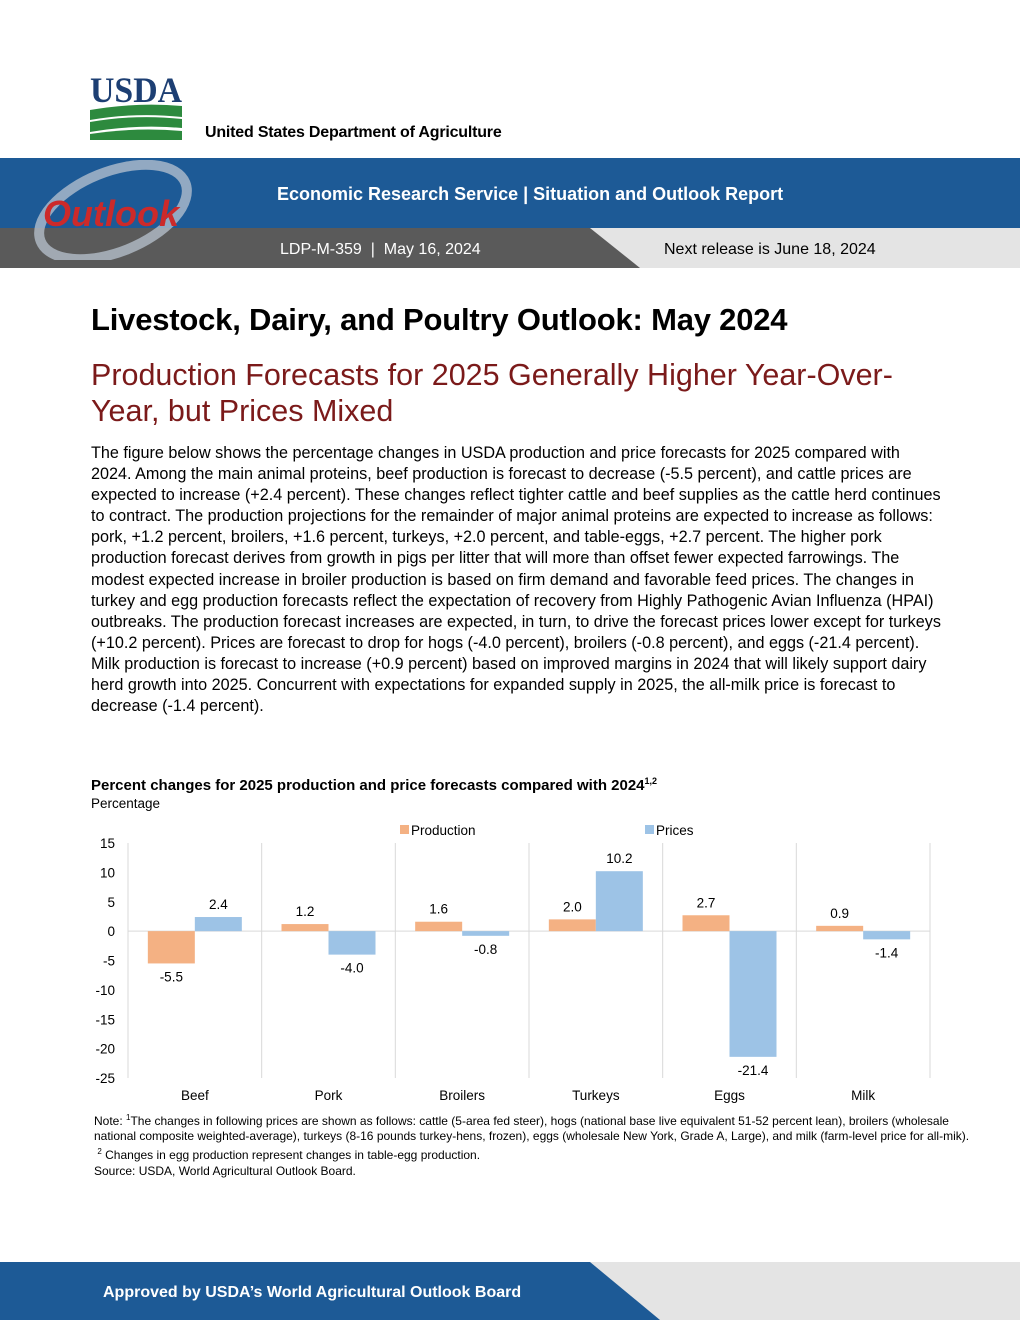 The width and height of the screenshot is (1020, 1320). I want to click on data-label: 2.0, so click(572, 906).